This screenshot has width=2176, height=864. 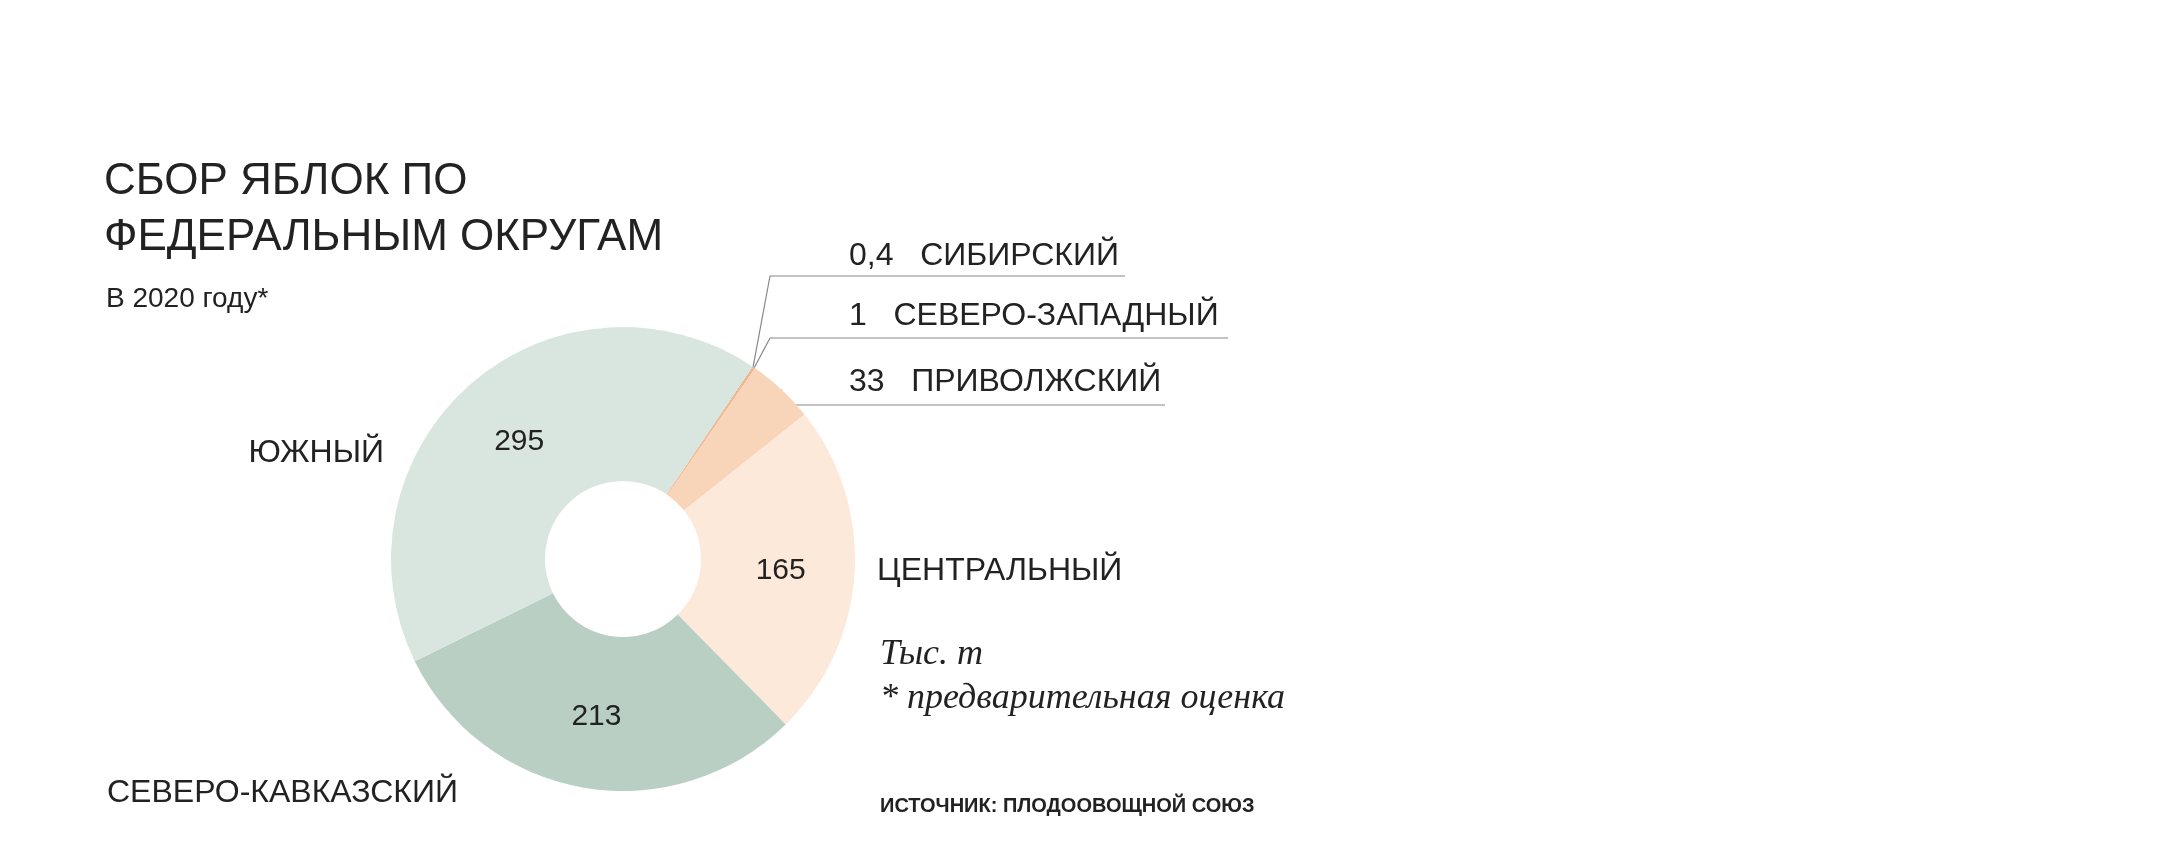 I want to click on chart-title: СБОР ЯБЛОК ПО ФЕДЕРАЛЬНЫМ ОКРУГАМ, so click(x=384, y=206).